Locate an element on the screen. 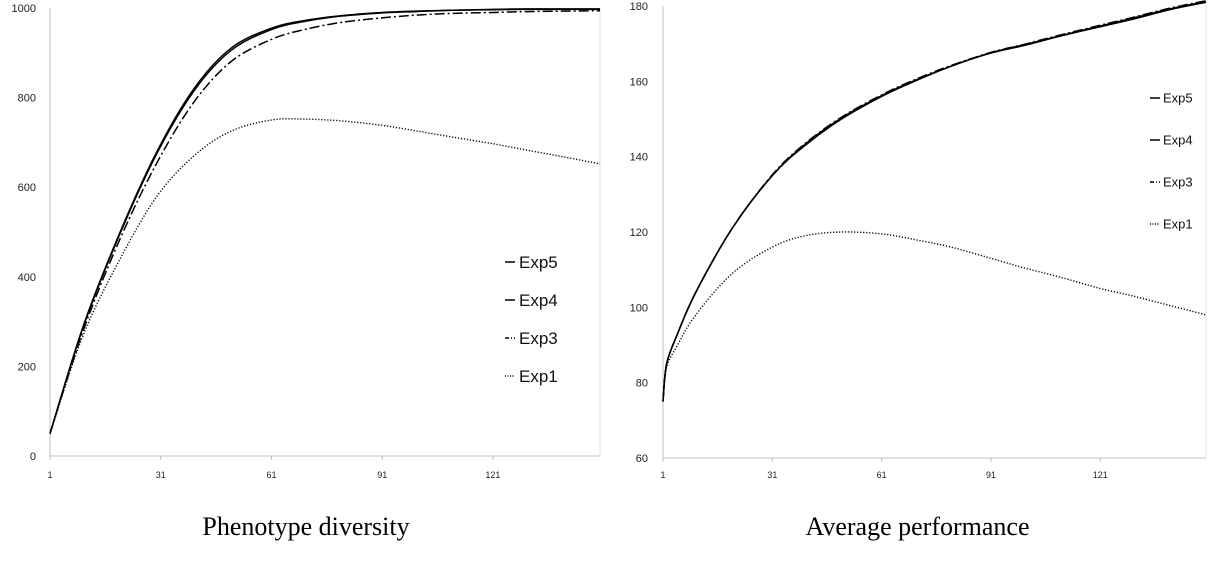 Image resolution: width=1223 pixels, height=563 pixels. y-tick-label: 160 is located at coordinates (639, 82).